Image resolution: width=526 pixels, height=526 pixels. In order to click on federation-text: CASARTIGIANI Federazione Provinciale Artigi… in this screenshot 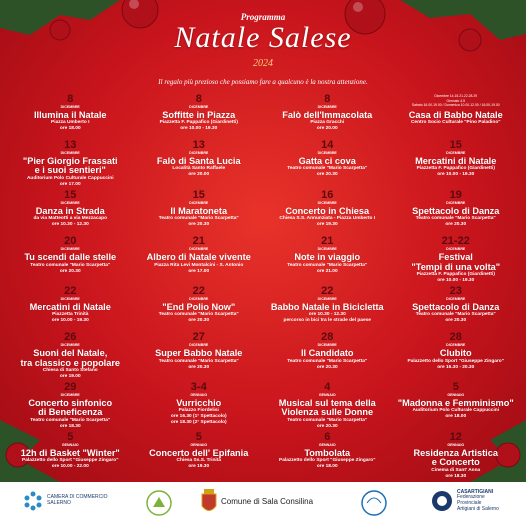, I will do `click(478, 500)`.